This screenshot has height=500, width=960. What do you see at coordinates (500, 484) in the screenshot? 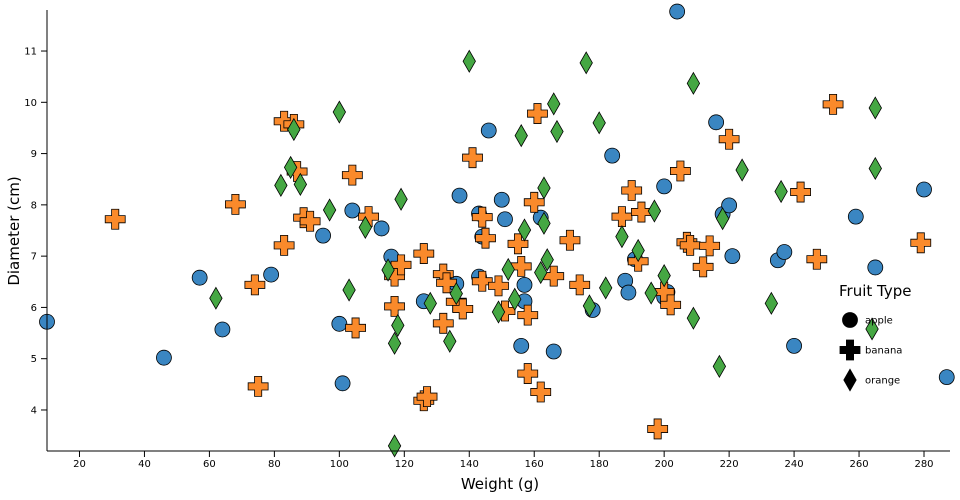
I see `x-axis-title: Weight (g)` at bounding box center [500, 484].